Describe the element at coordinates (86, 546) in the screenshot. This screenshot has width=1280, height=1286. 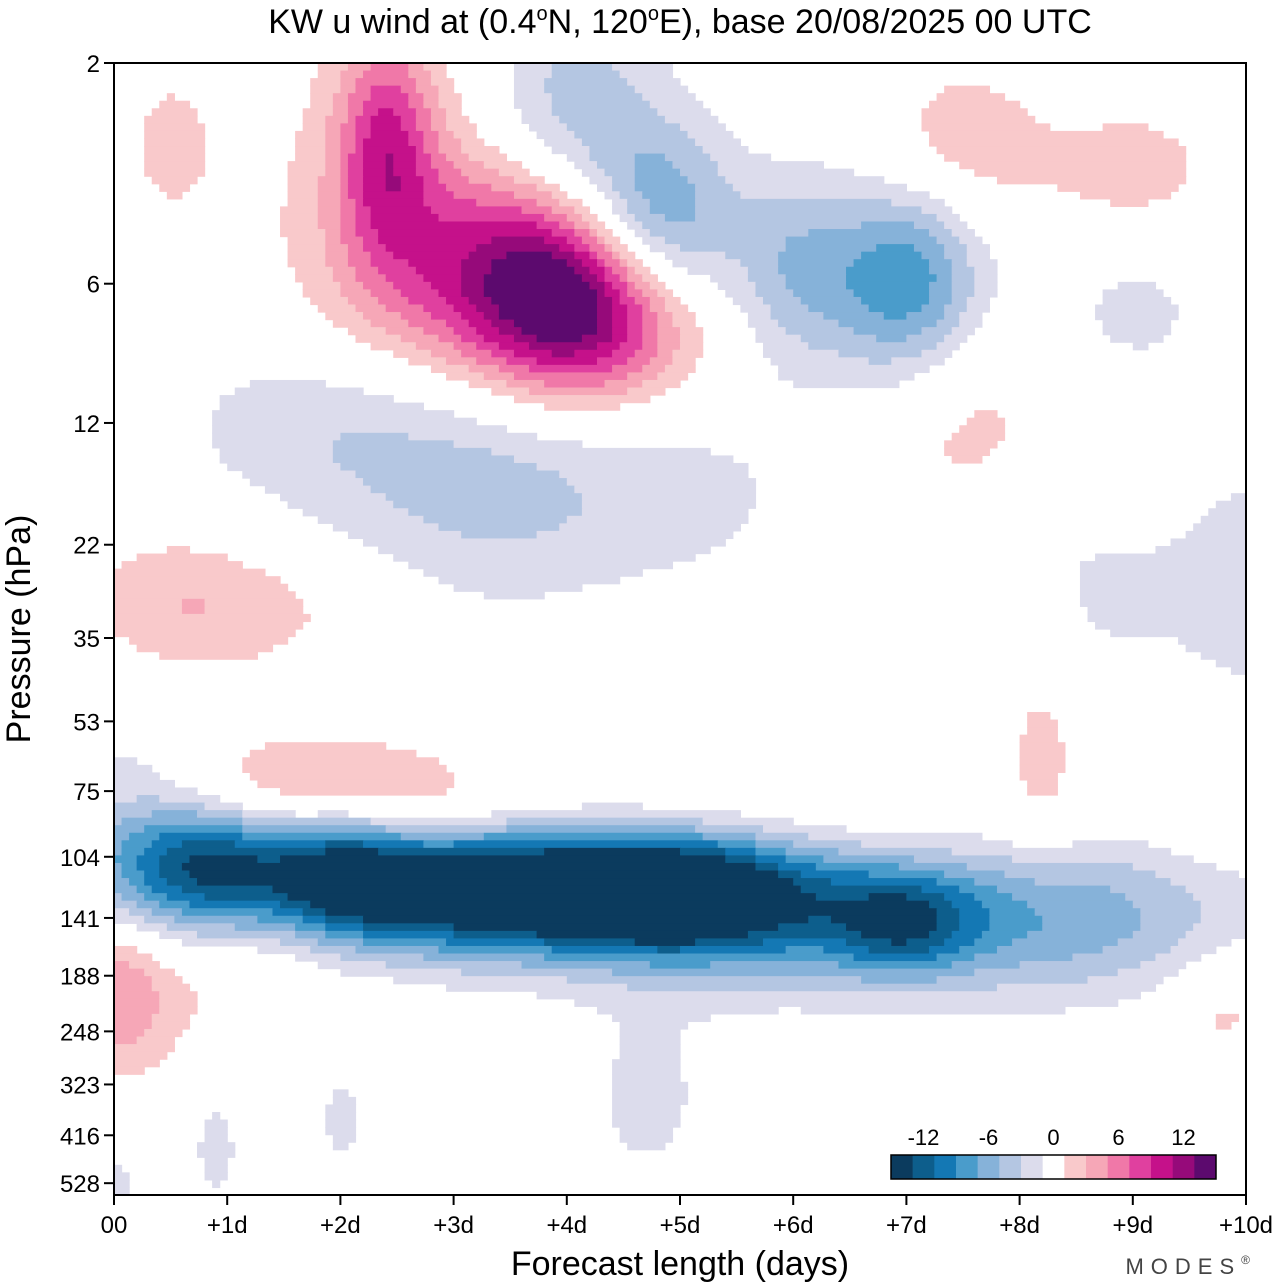
I see `y-tick-label: 22` at that location.